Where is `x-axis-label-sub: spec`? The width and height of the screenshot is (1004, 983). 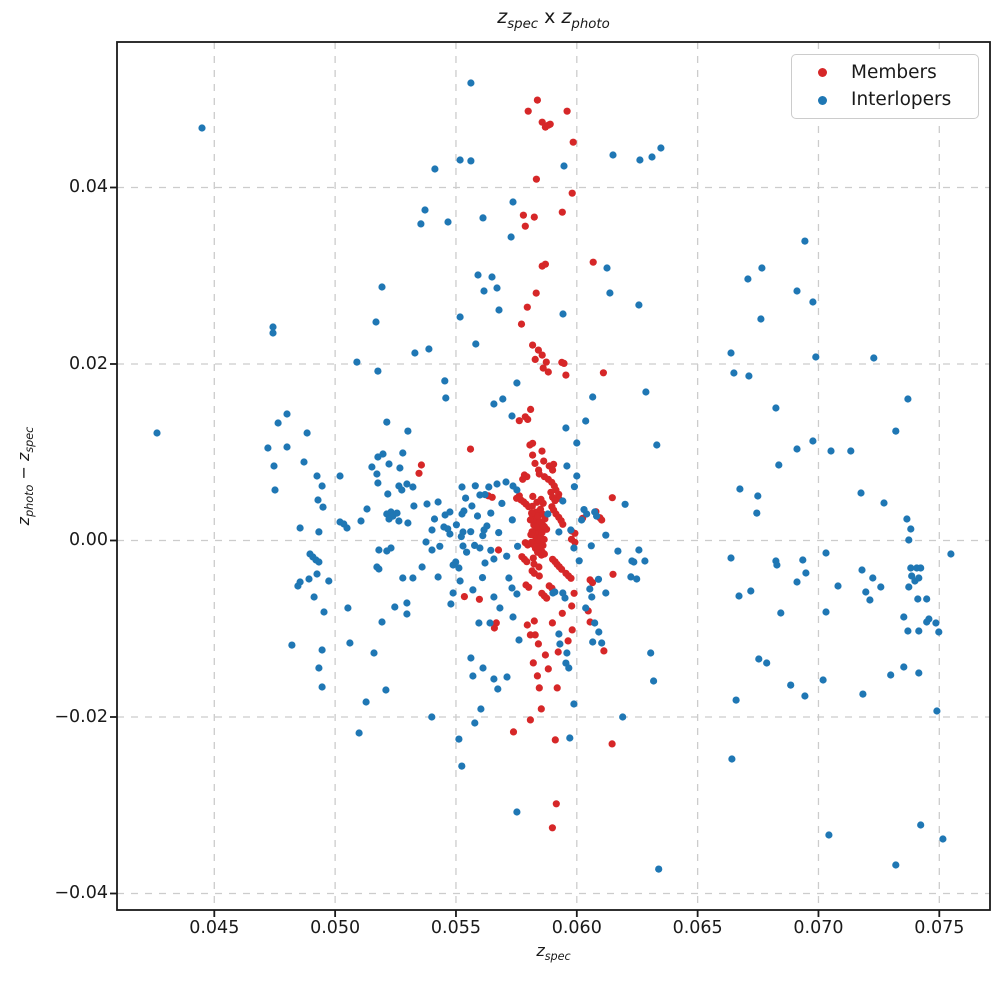
x-axis-label-sub: spec is located at coordinates (557, 957).